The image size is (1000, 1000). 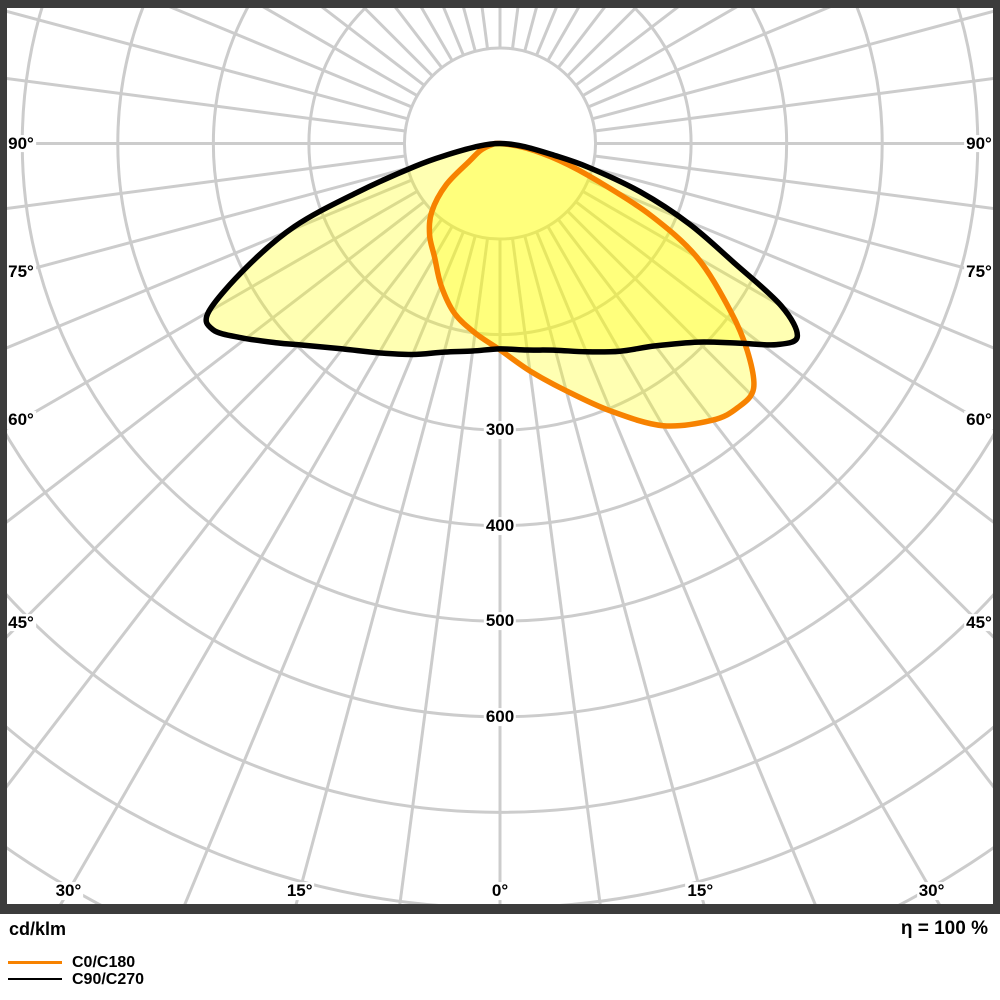 I want to click on grid-radial-52.5, so click(x=787, y=365).